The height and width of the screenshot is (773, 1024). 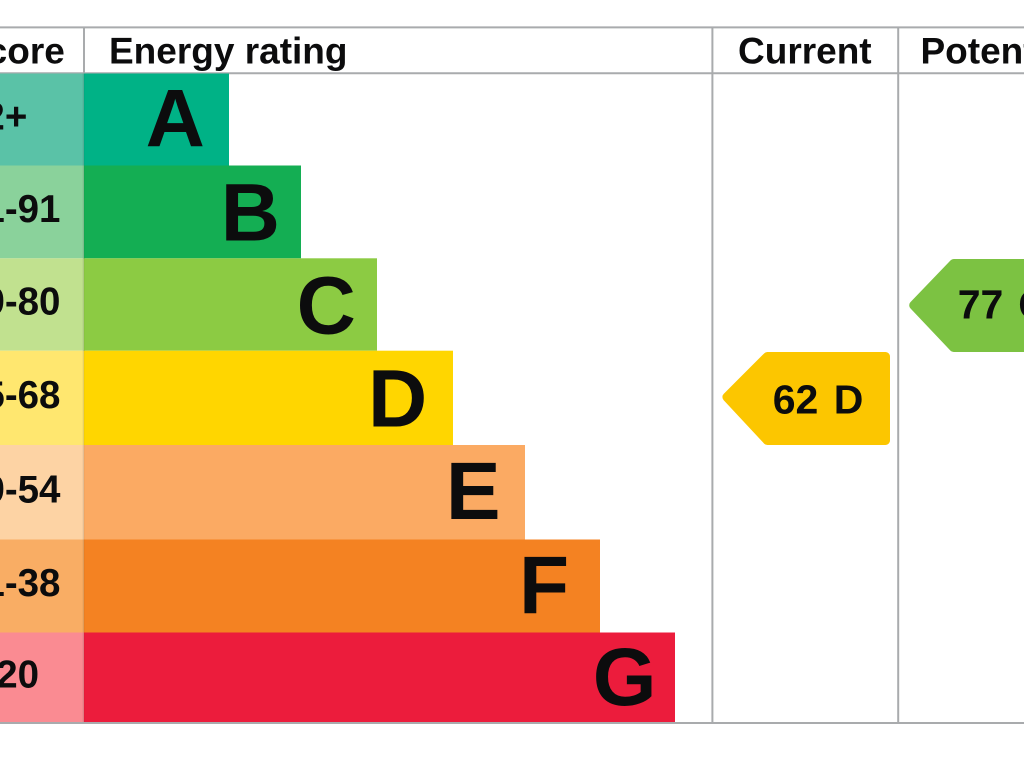 I want to click on svg-text: 81-91, so click(x=30, y=209).